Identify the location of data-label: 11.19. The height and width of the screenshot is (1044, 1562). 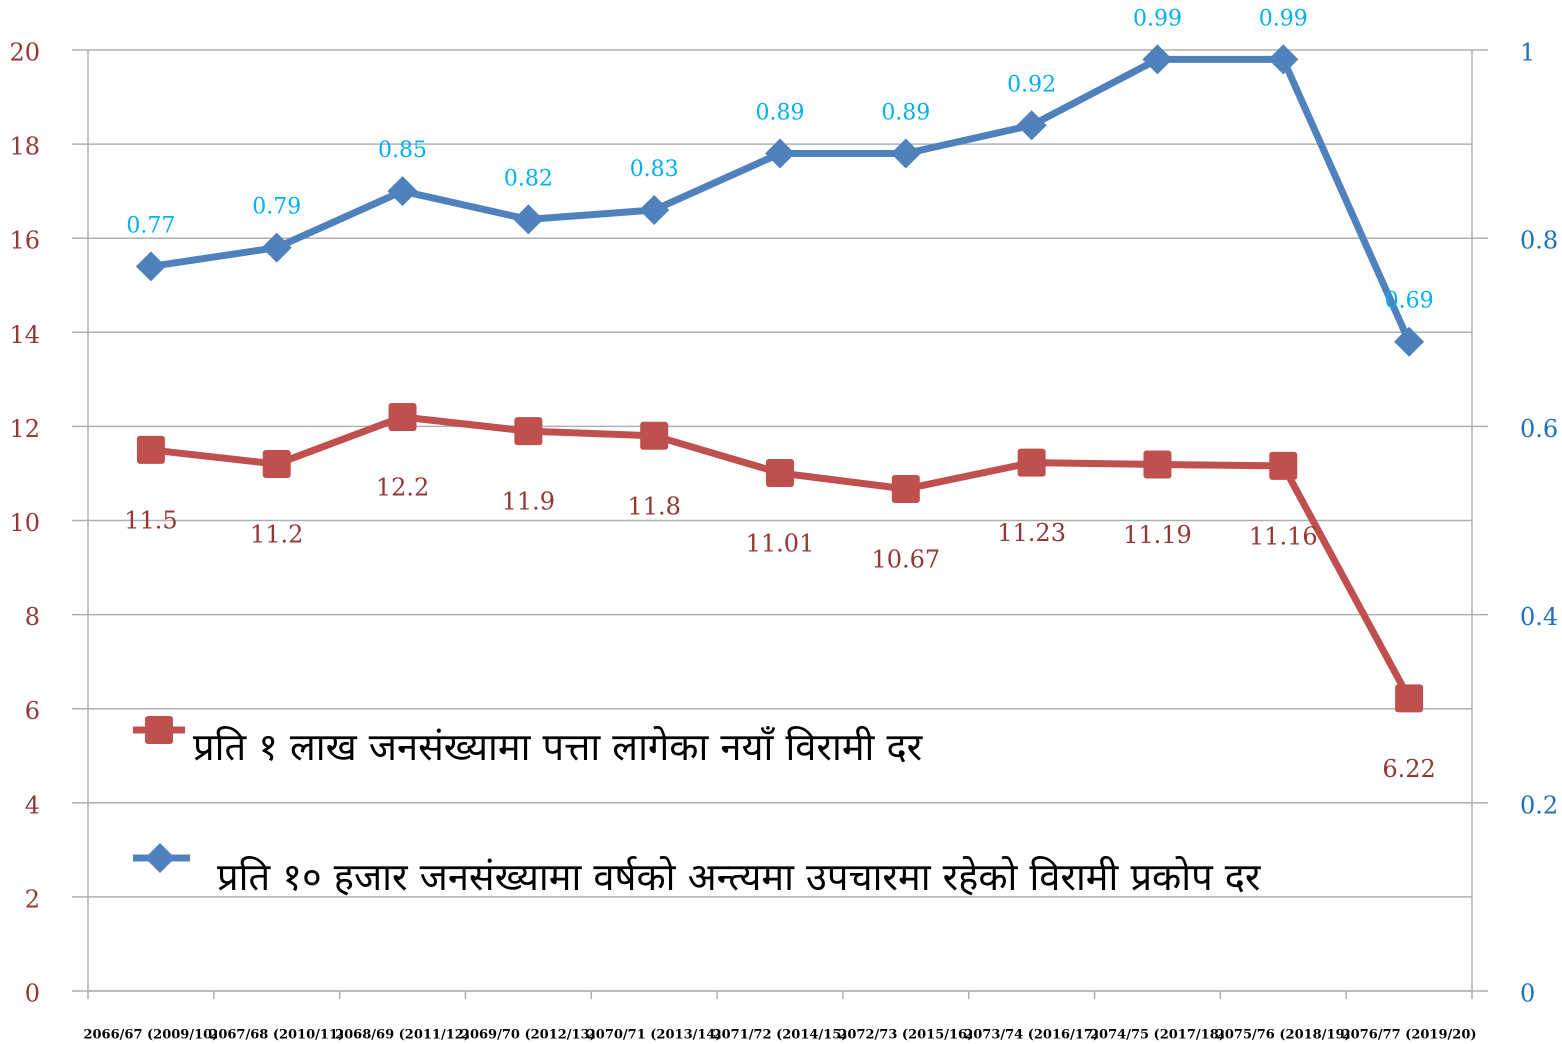
(1157, 535).